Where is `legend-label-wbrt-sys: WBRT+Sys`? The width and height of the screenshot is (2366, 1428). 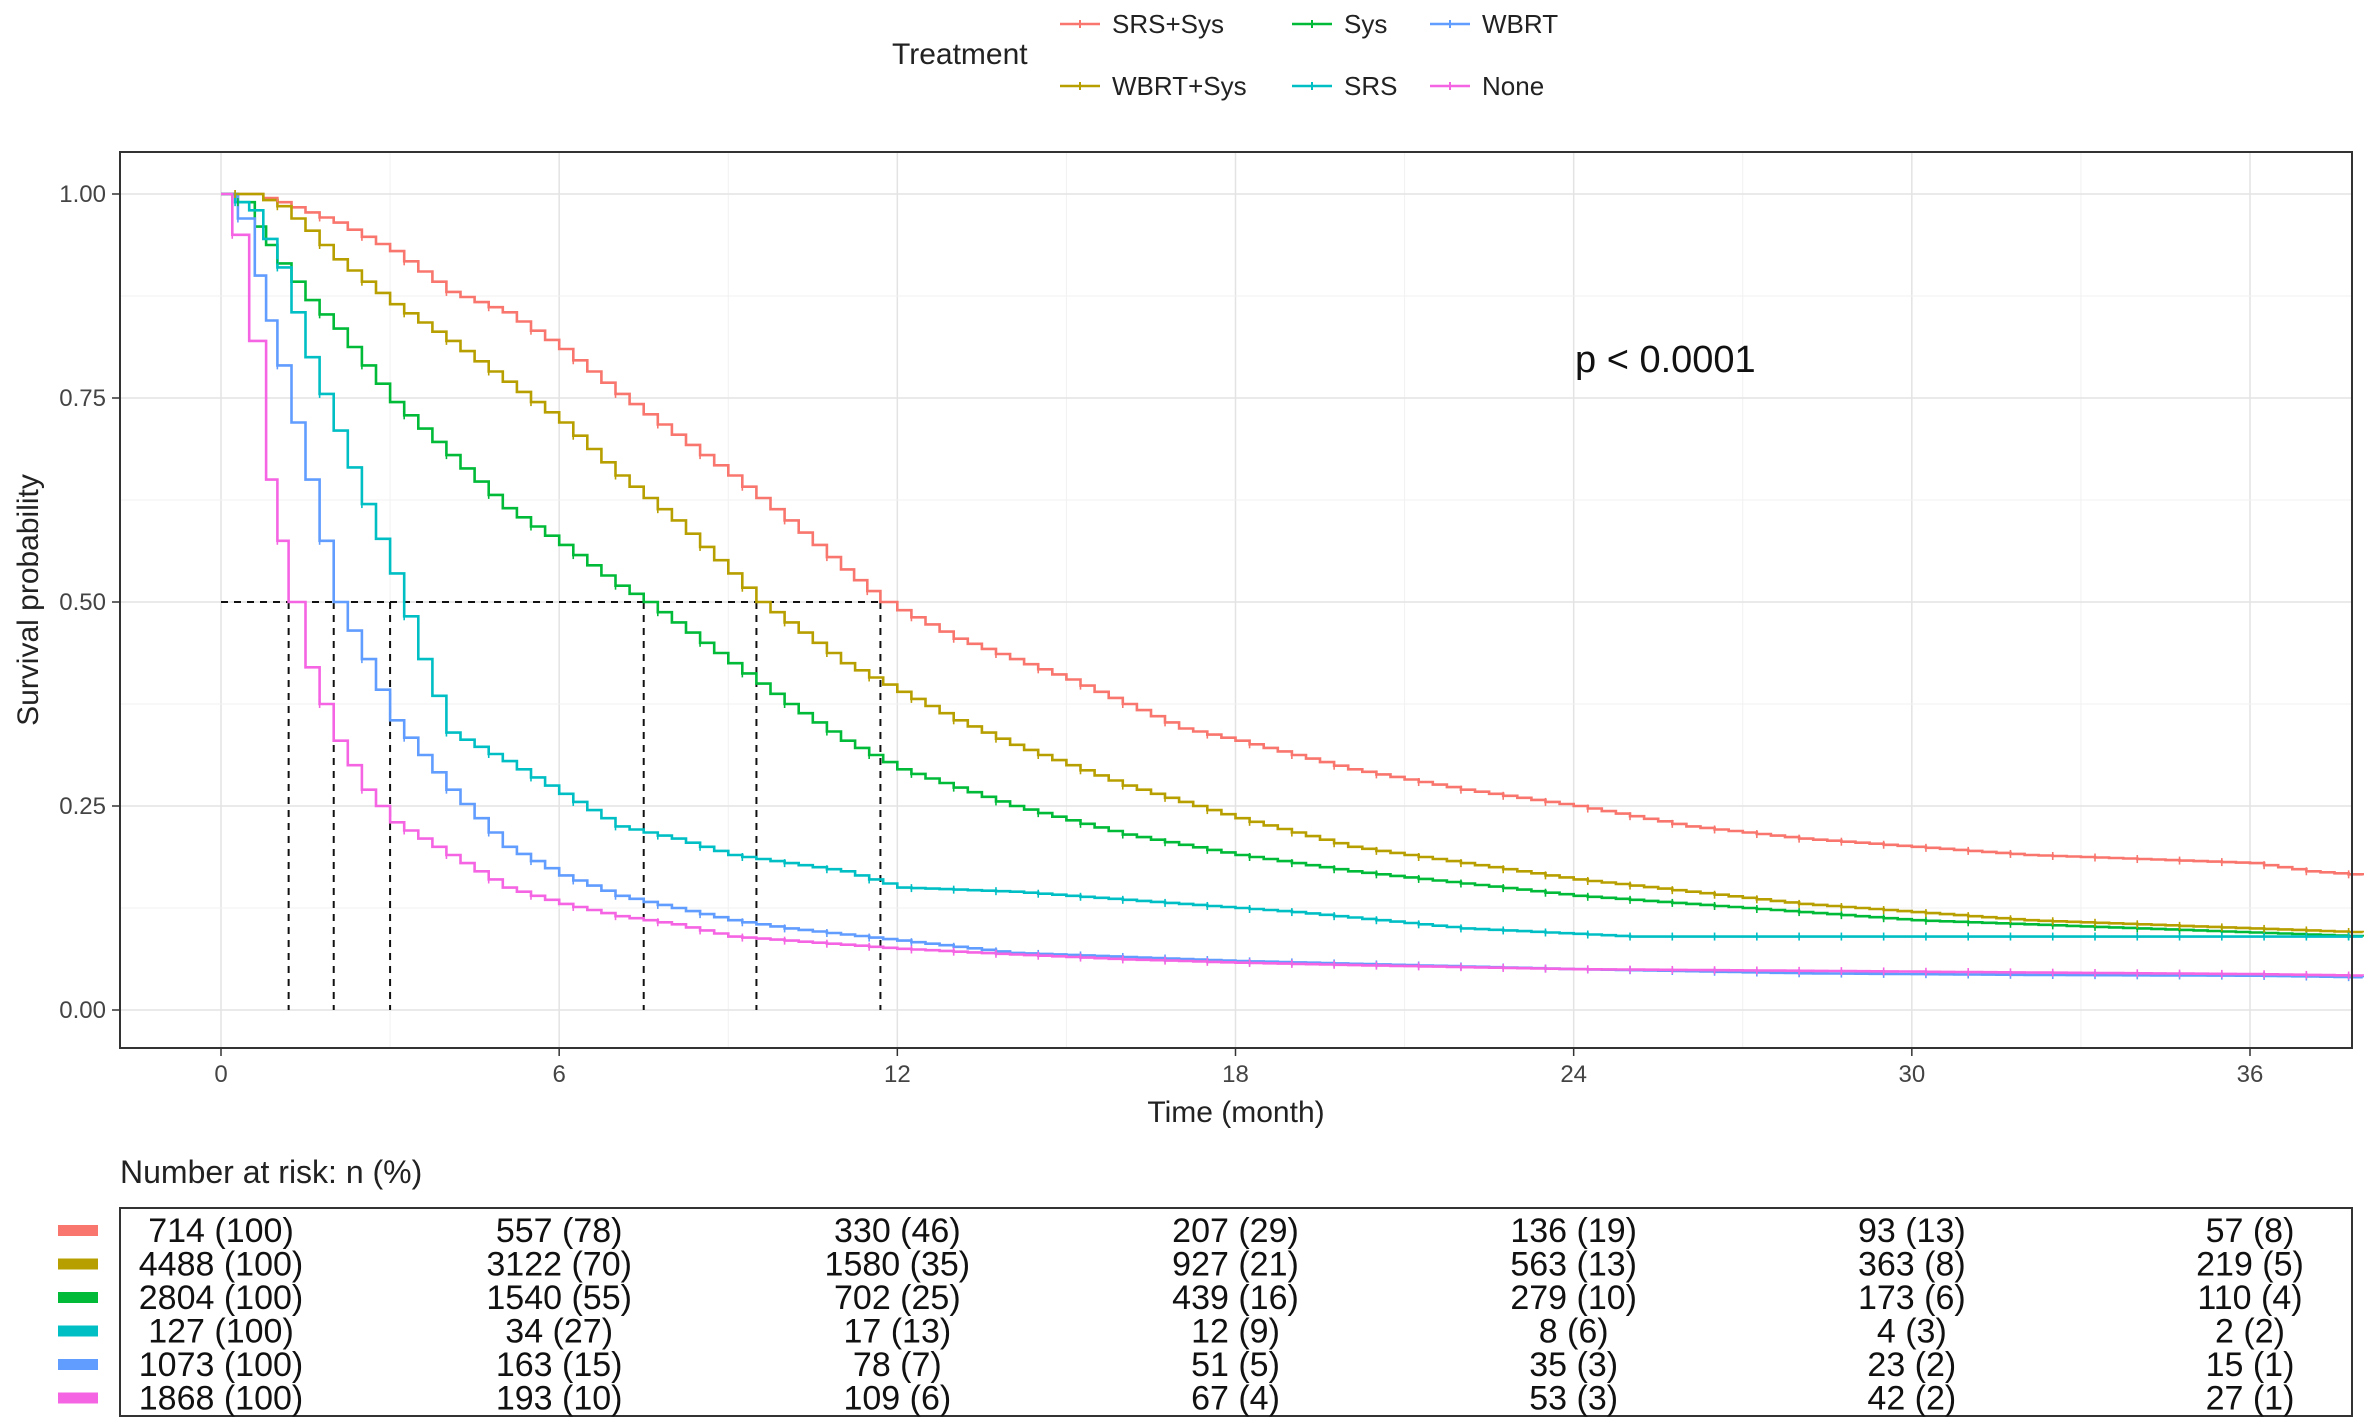 legend-label-wbrt-sys: WBRT+Sys is located at coordinates (1179, 86).